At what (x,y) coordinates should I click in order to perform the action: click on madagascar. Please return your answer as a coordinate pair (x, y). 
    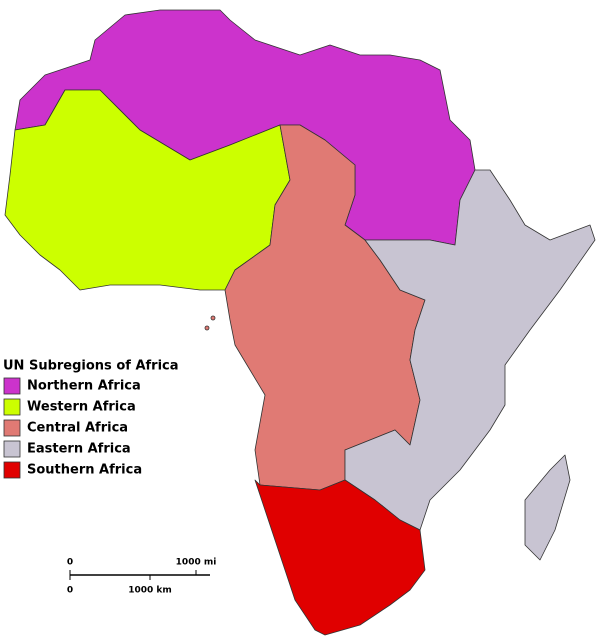
    Looking at the image, I should click on (547, 507).